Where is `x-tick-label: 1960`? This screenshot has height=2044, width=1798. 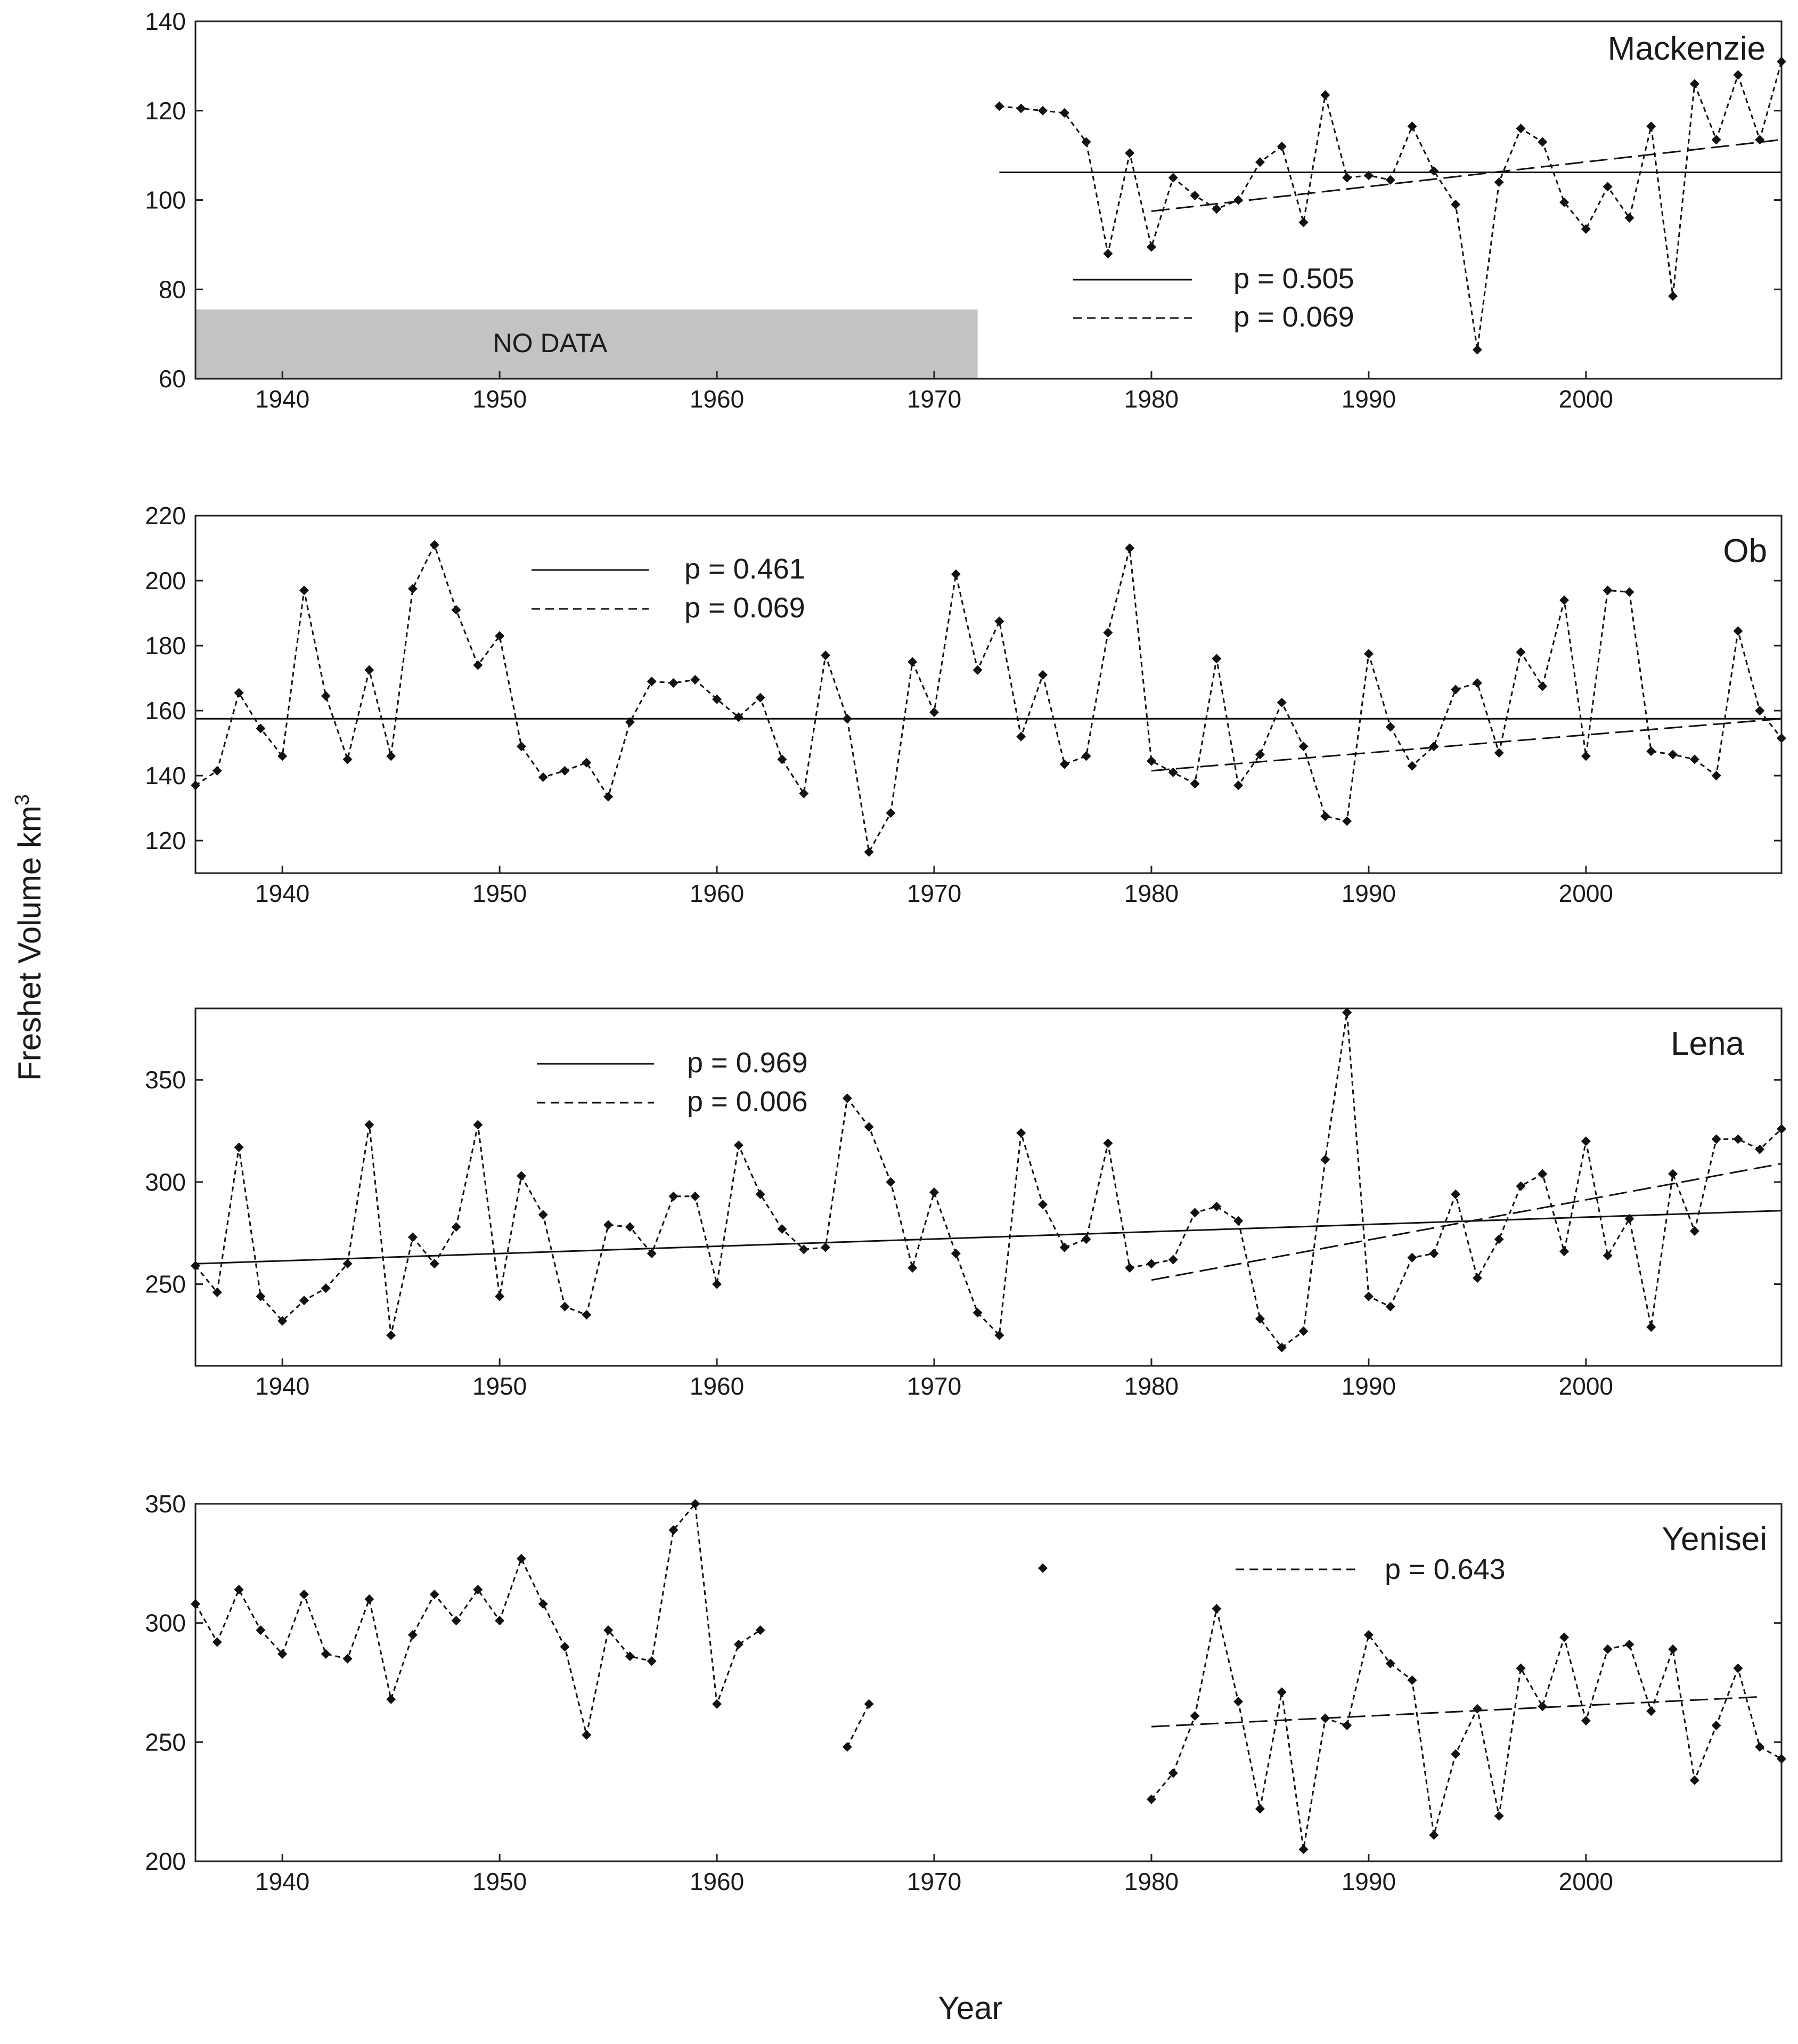
x-tick-label: 1960 is located at coordinates (717, 1386).